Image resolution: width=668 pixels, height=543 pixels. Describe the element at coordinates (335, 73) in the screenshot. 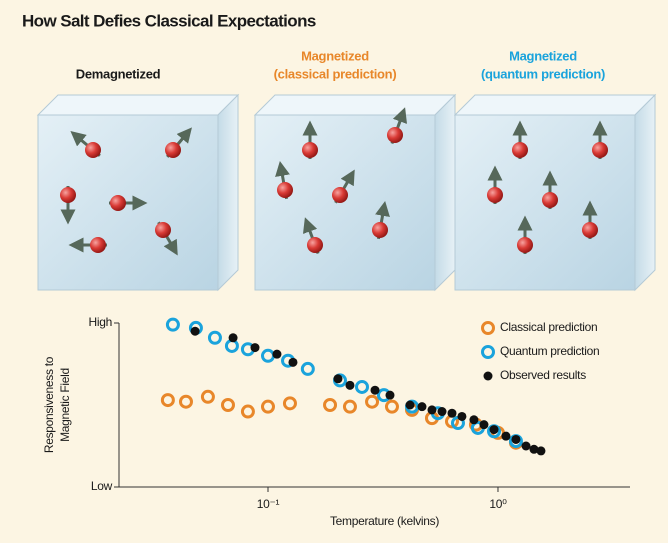

I see `panel-label: (classical prediction)` at that location.